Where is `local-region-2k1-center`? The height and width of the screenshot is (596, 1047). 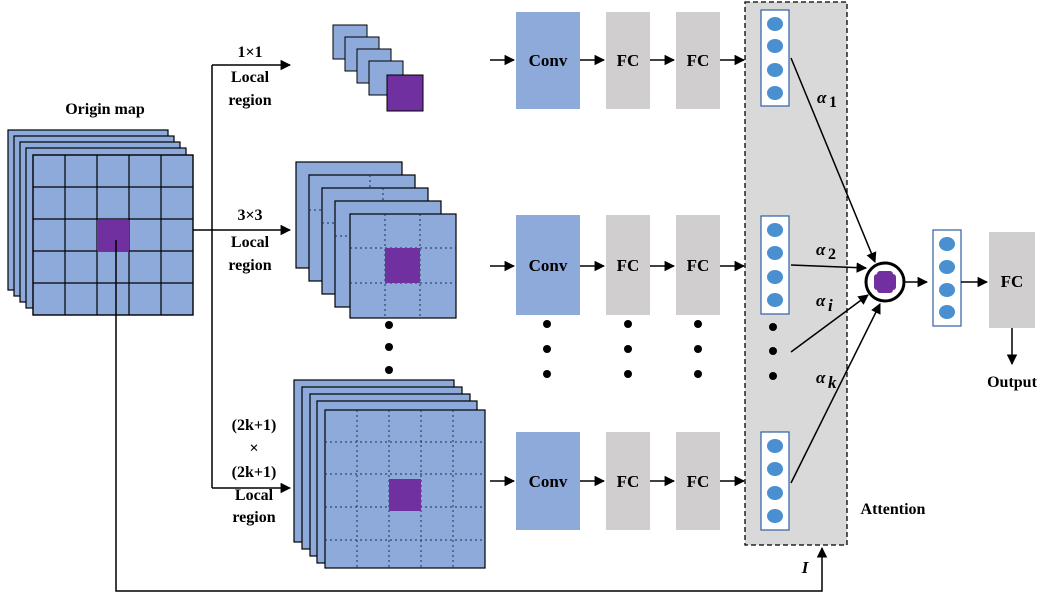
local-region-2k1-center is located at coordinates (405, 495).